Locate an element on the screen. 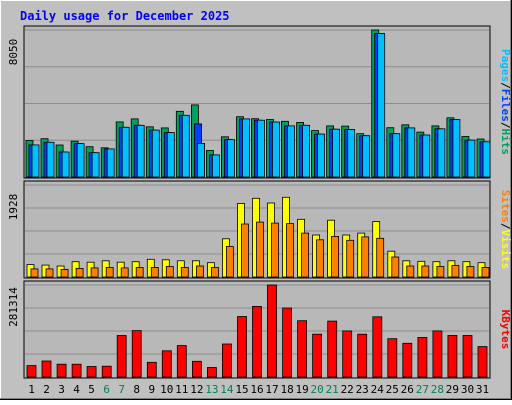  x-tick-label-day-14: 14 is located at coordinates (227, 389).